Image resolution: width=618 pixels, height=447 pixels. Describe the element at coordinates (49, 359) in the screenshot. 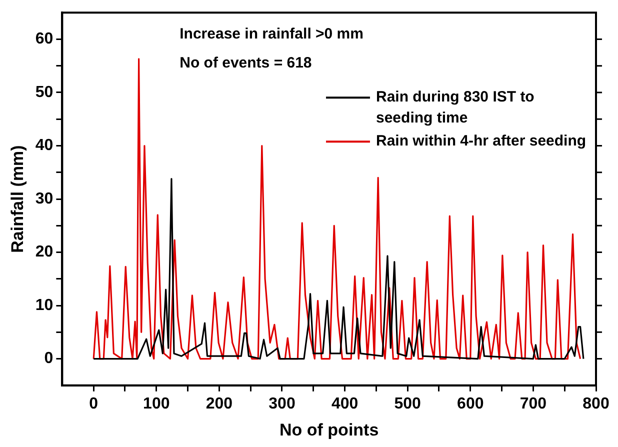

I see `y-tick-label: 0` at that location.